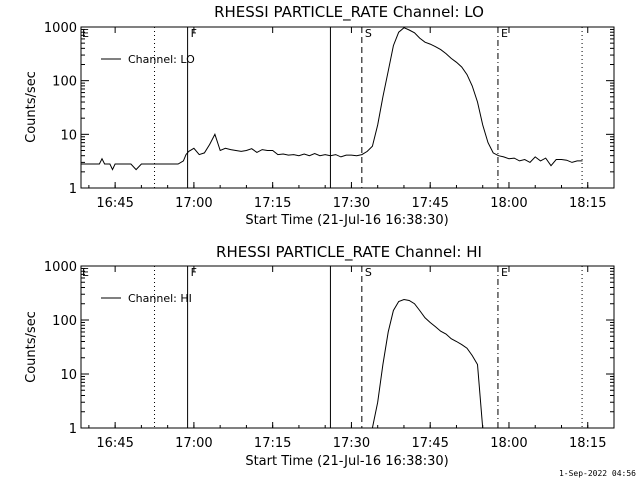  What do you see at coordinates (597, 473) in the screenshot?
I see `timestamp: 1-Sep-2022 04:56` at bounding box center [597, 473].